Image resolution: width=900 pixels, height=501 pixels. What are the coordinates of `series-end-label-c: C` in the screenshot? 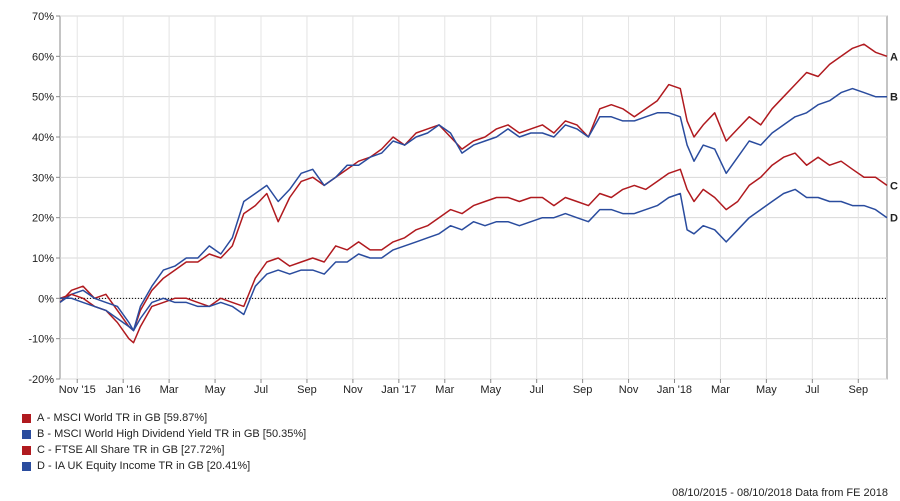 It's located at (894, 186).